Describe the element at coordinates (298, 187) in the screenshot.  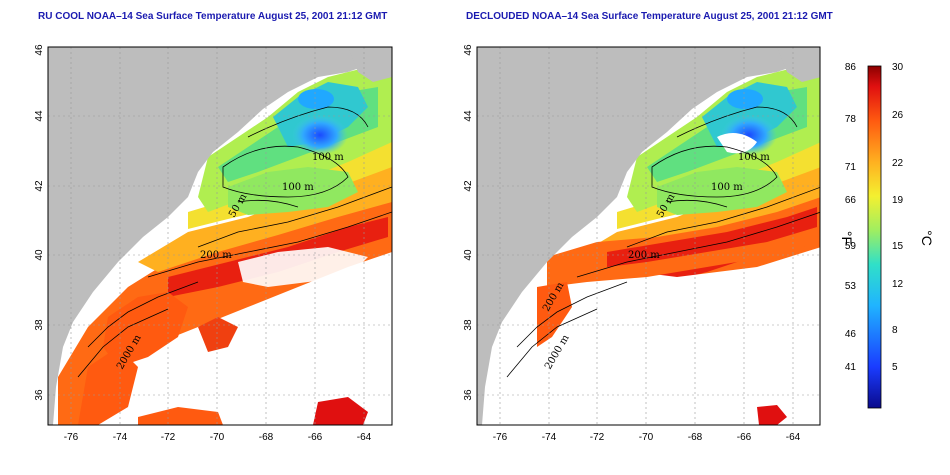
I see `left-contour-label-100m-south: 100 m` at that location.